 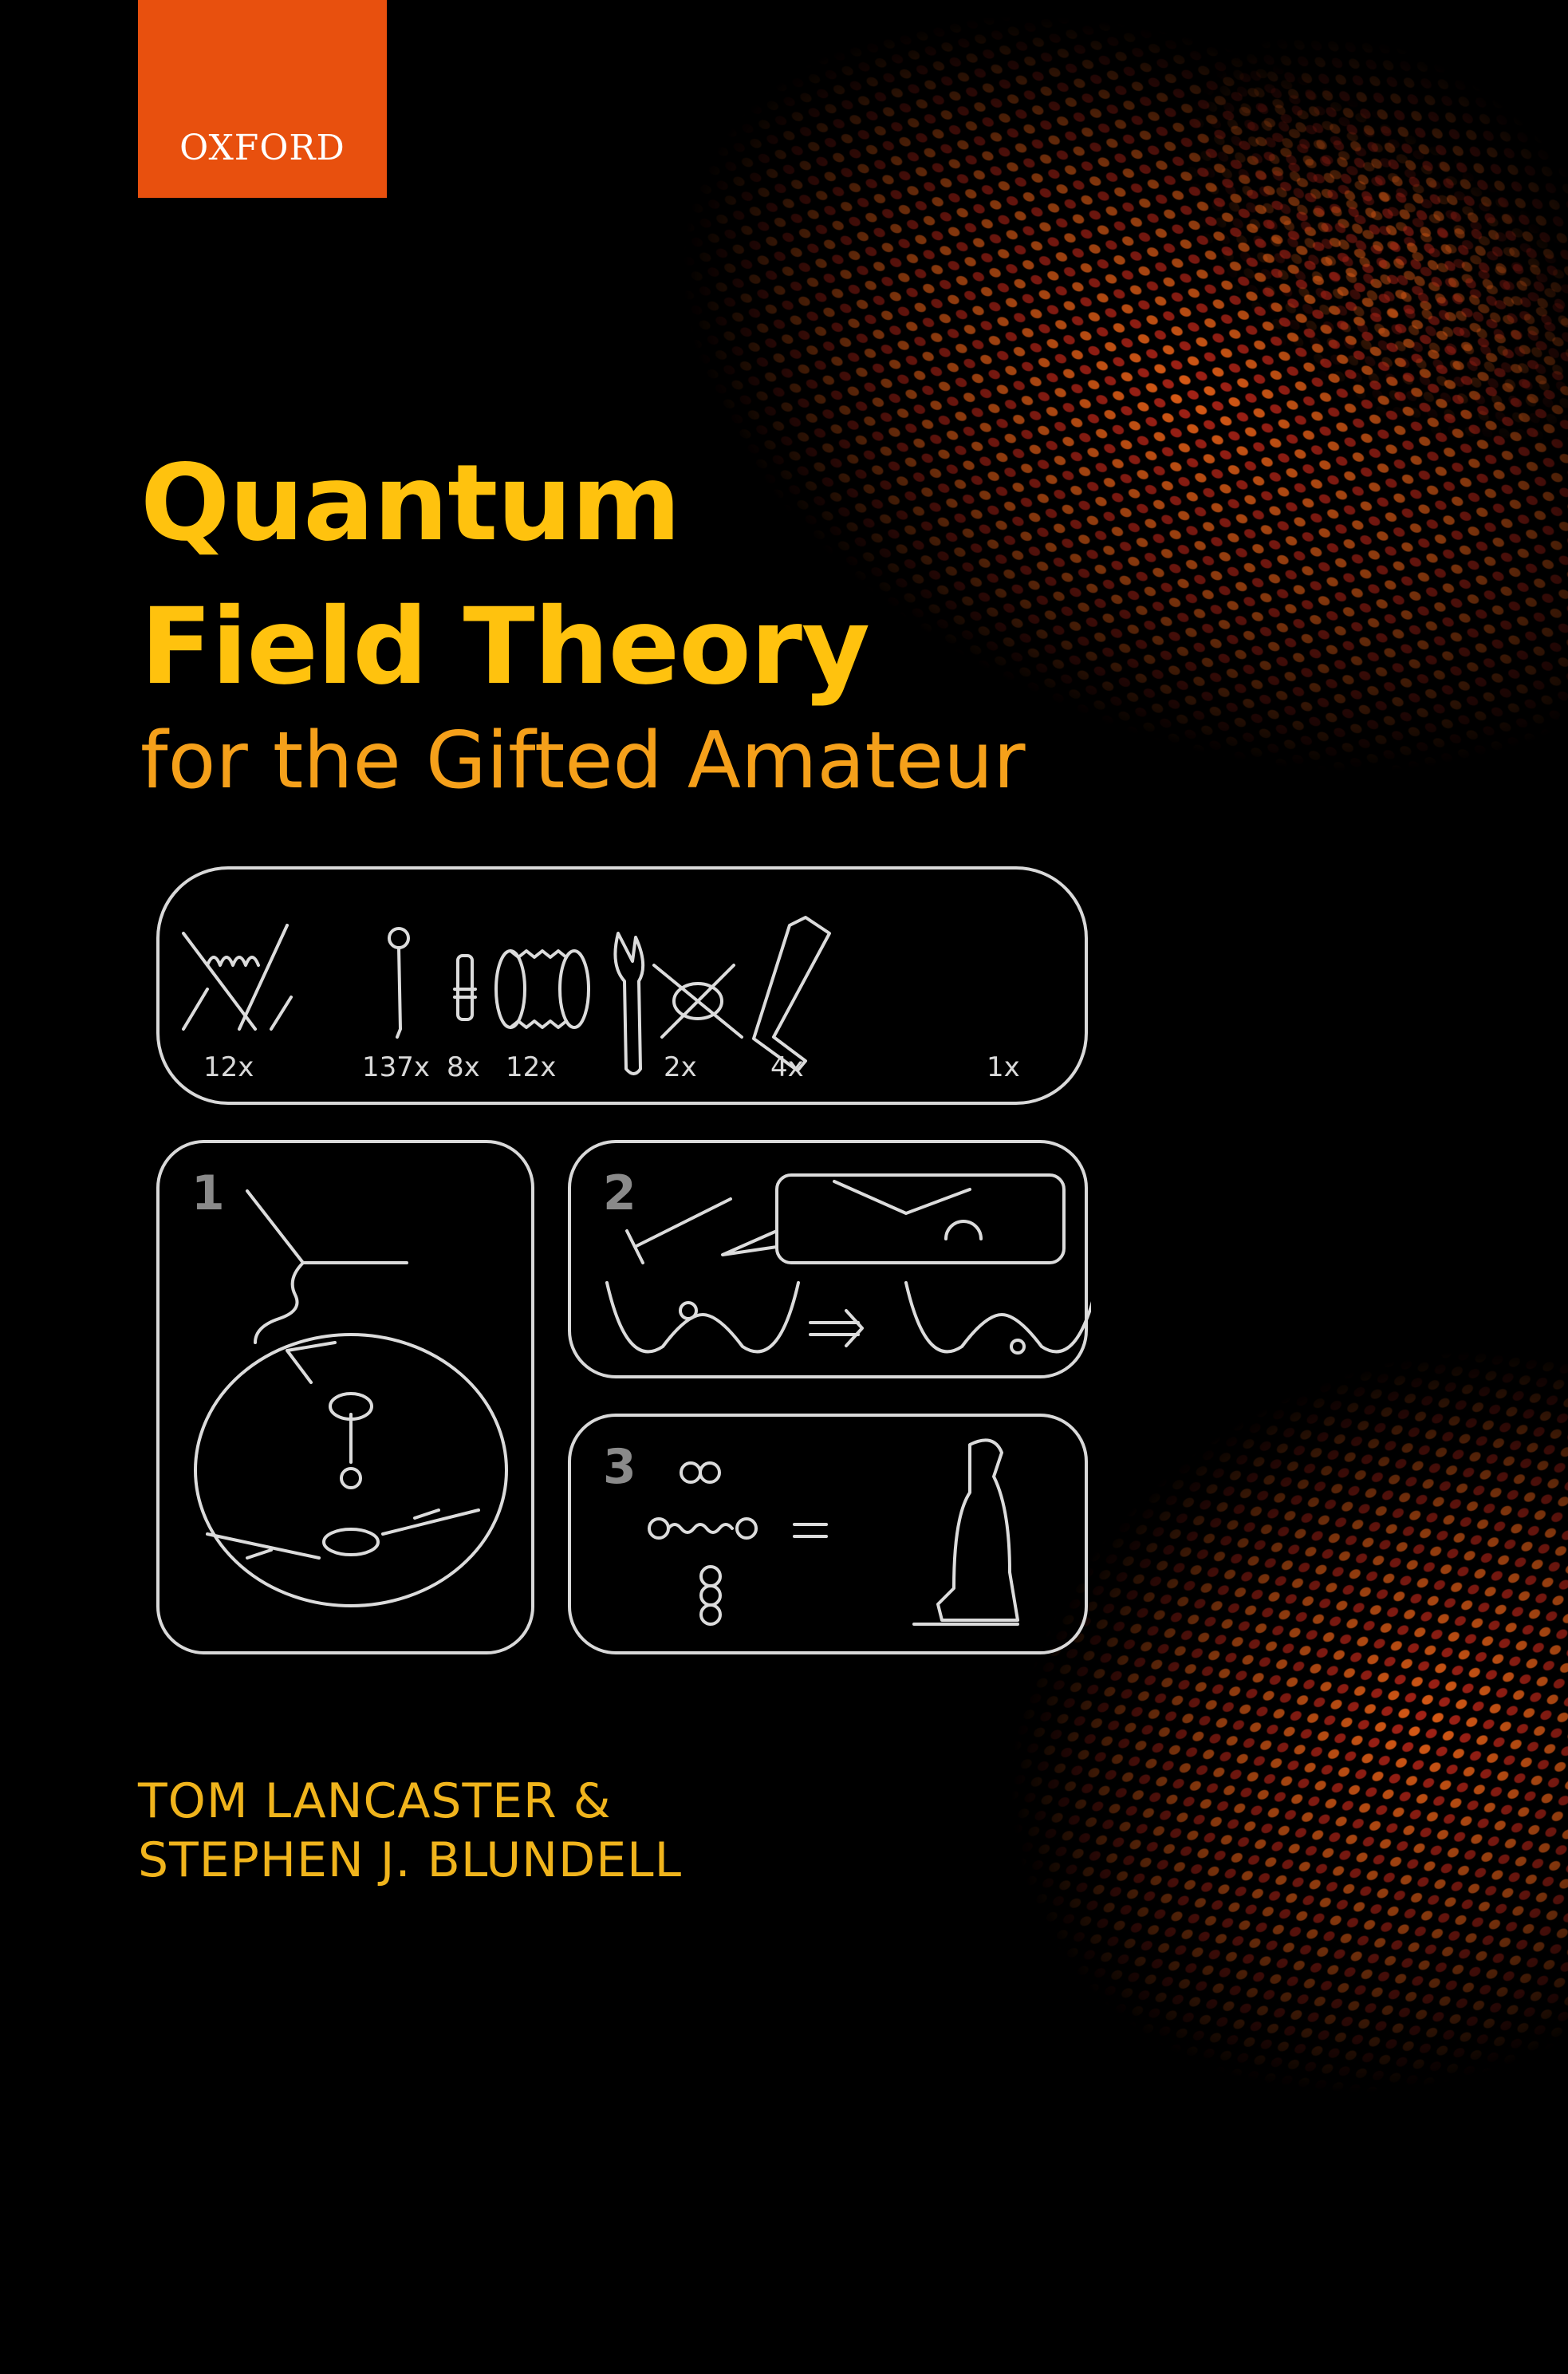 I want to click on feynman-gluon-exchange-icon, so click(x=238, y=977).